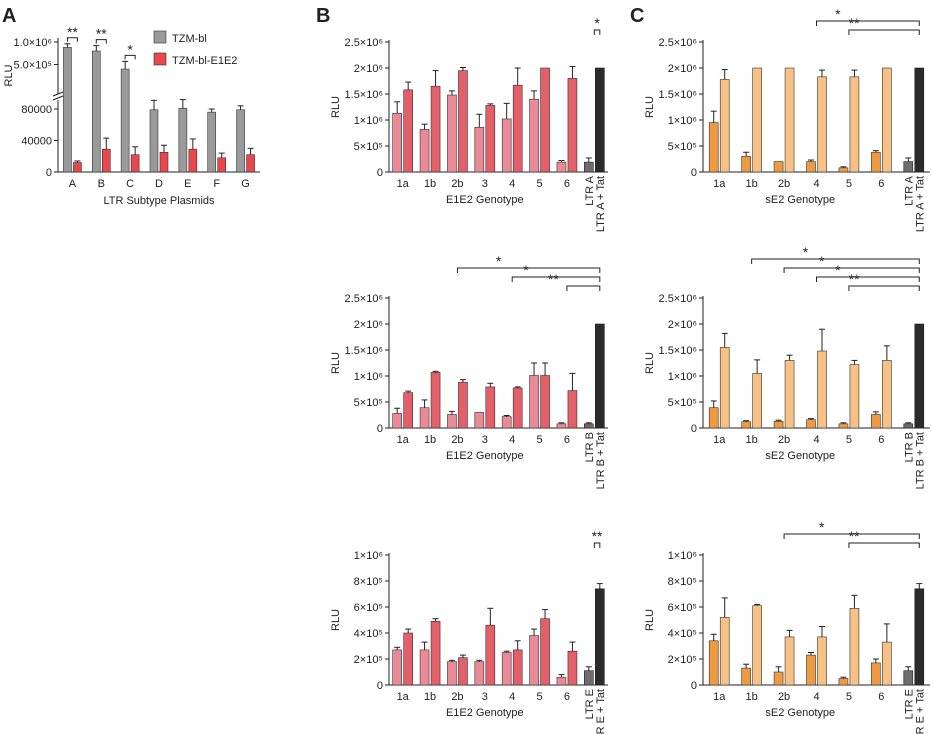  Describe the element at coordinates (160, 59) in the screenshot. I see `legend-swatch` at that location.